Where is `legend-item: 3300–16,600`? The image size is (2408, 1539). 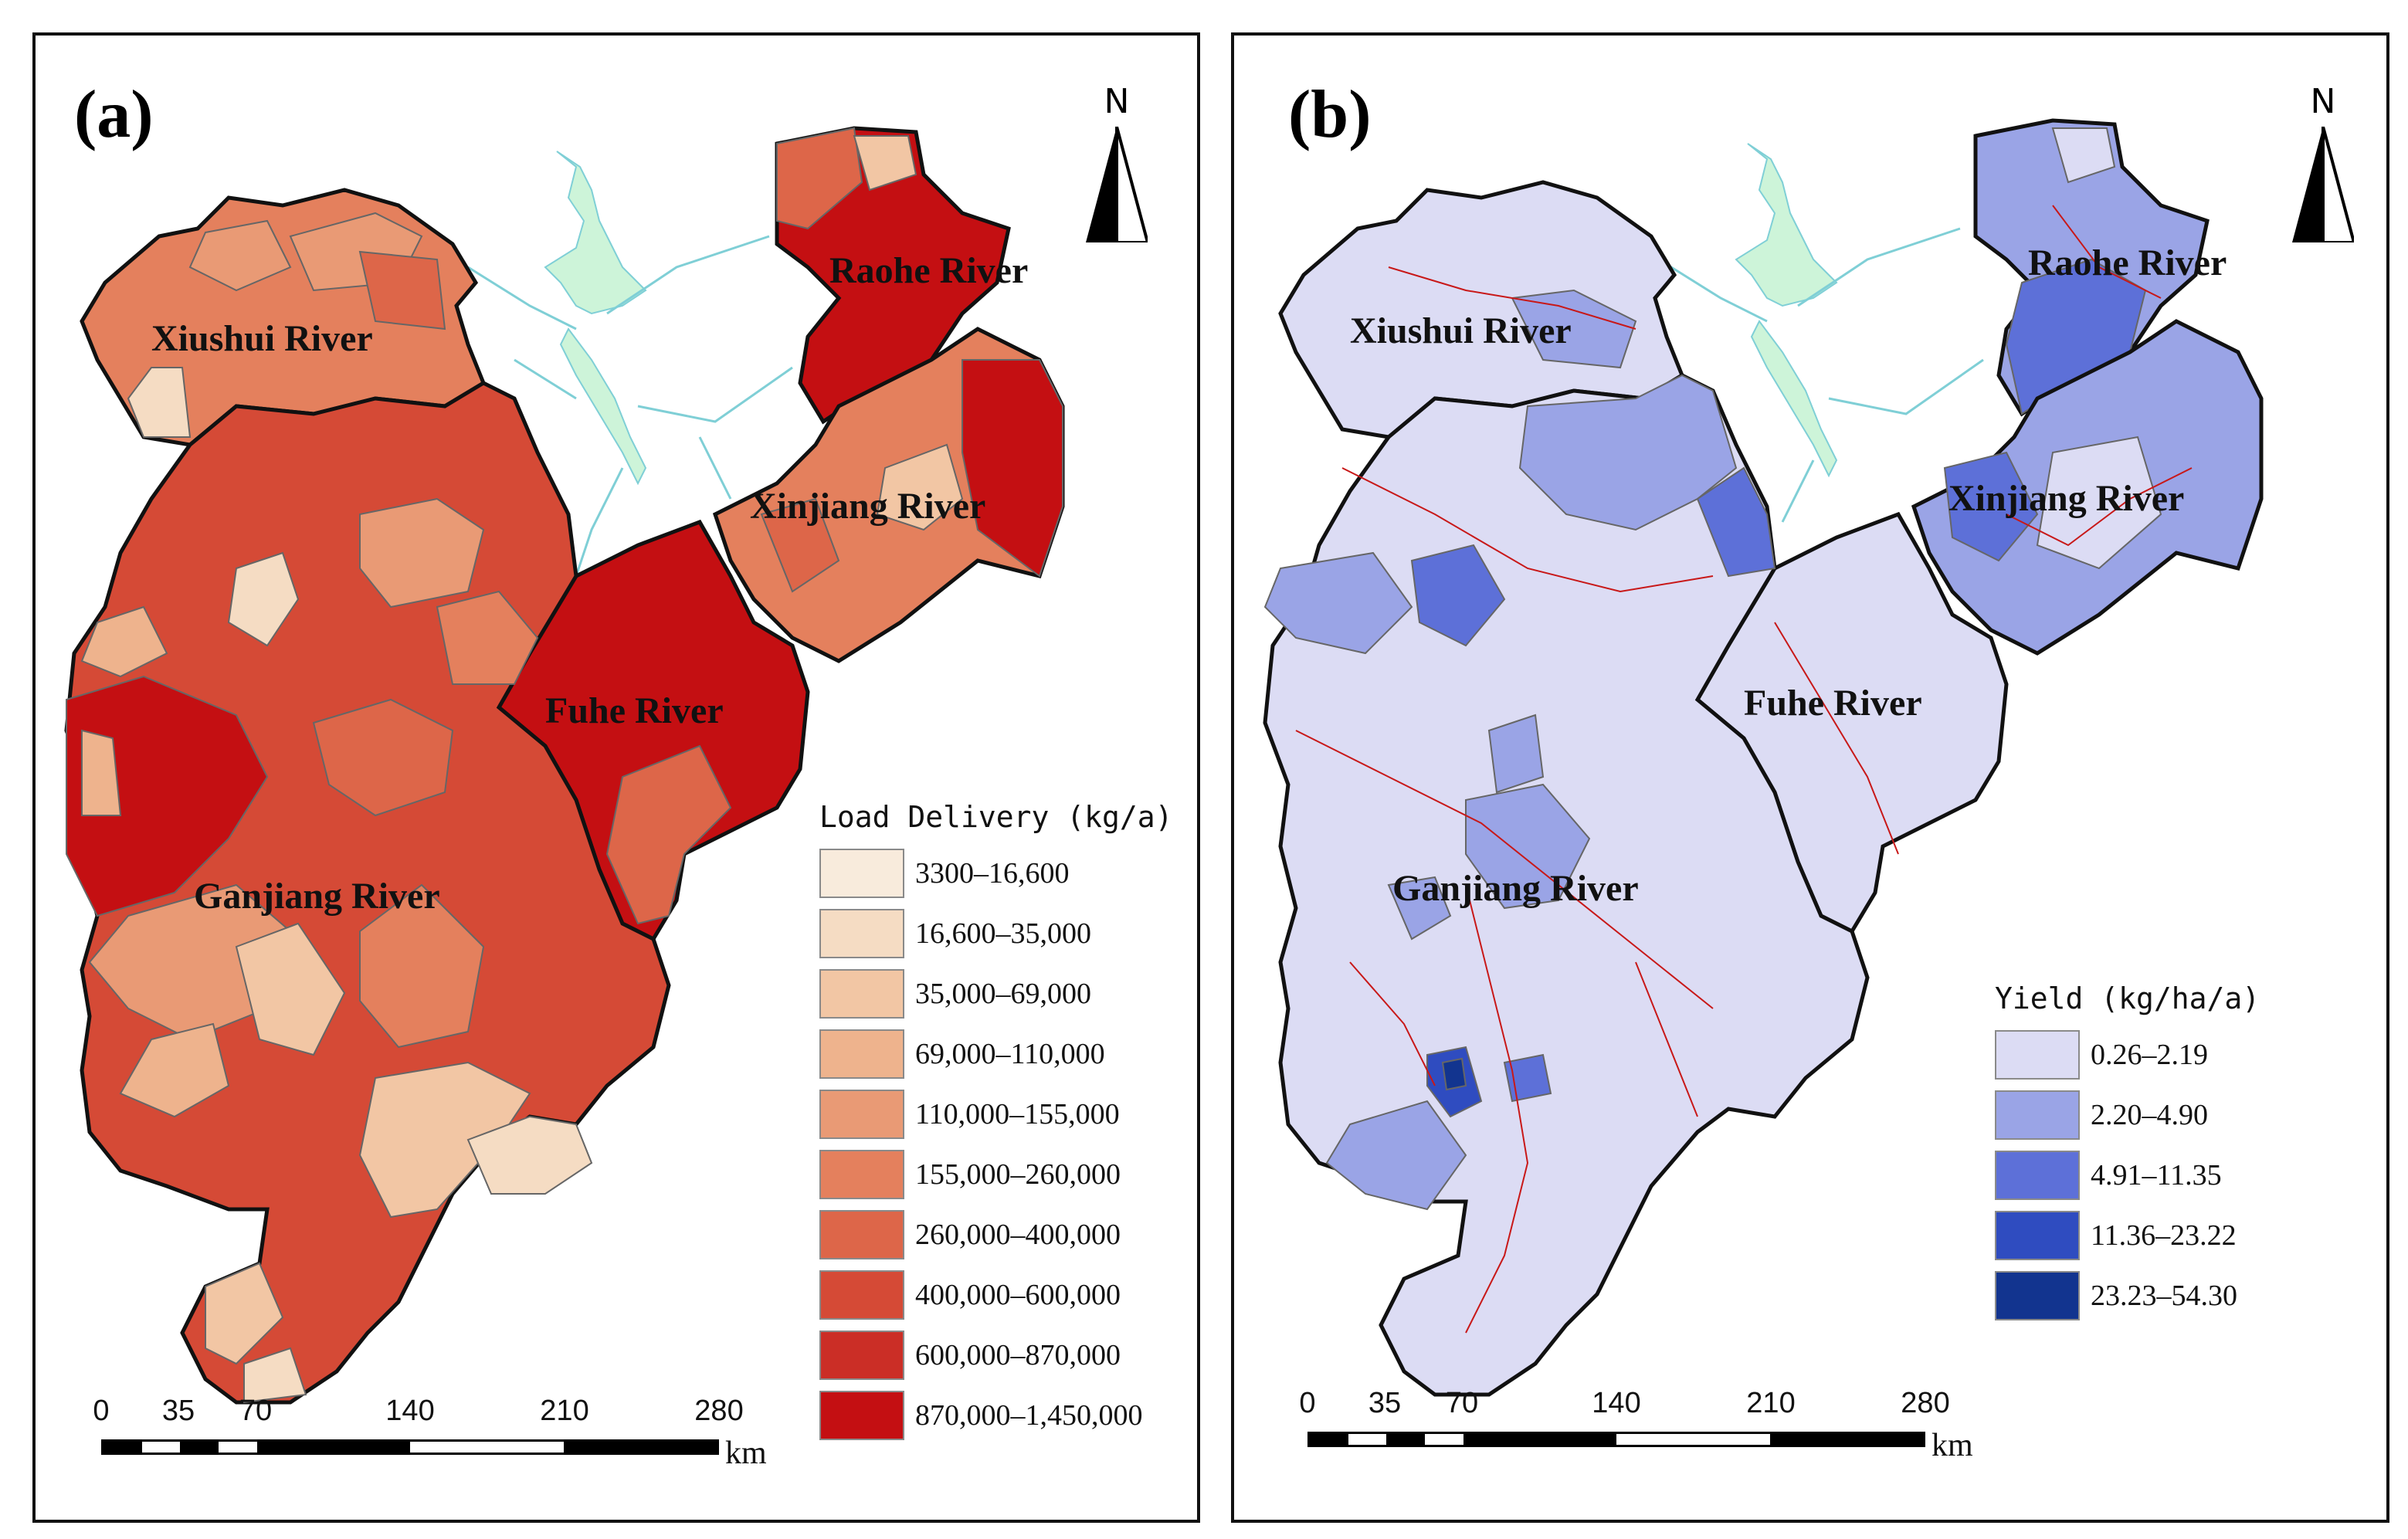 legend-item: 3300–16,600 is located at coordinates (996, 873).